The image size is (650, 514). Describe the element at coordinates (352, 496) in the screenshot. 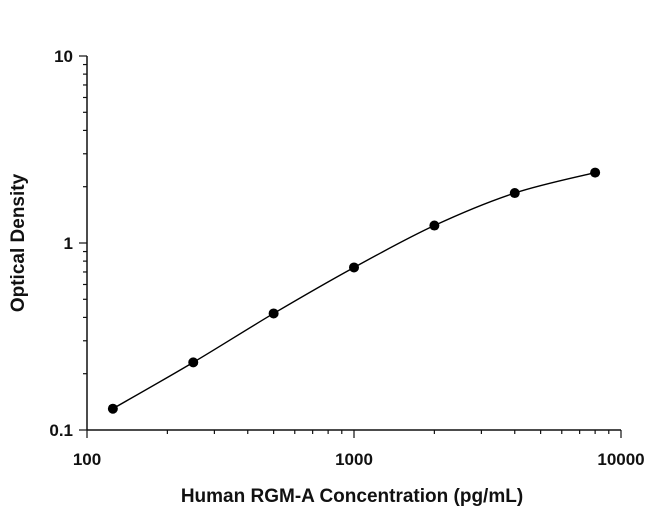

I see `x-axis-title: Human RGM-A Concentration (pg/mL)` at that location.